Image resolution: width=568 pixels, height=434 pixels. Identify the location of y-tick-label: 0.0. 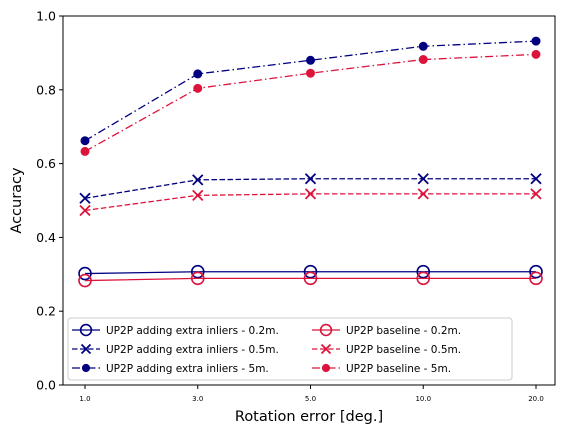
(46, 385).